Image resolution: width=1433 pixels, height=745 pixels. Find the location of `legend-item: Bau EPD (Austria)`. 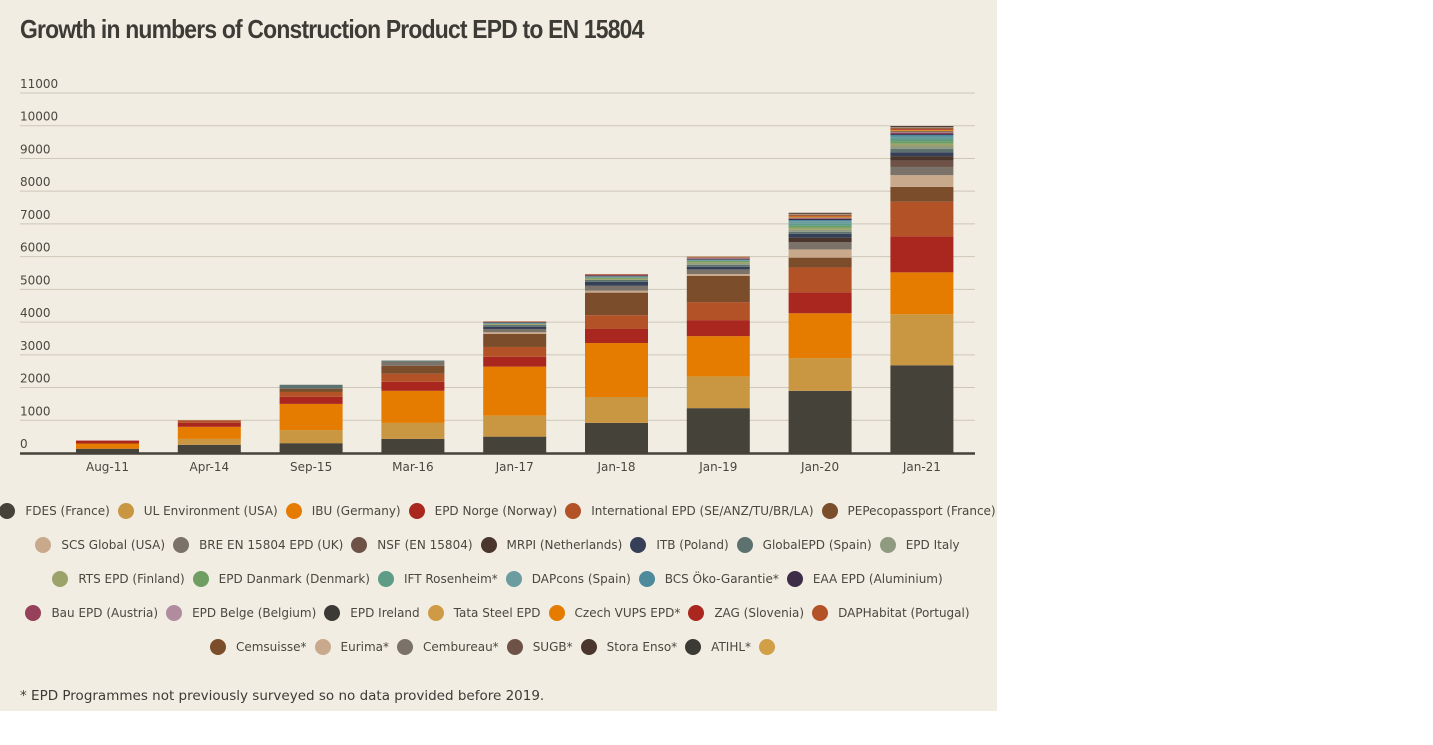

legend-item: Bau EPD (Austria) is located at coordinates (91, 613).